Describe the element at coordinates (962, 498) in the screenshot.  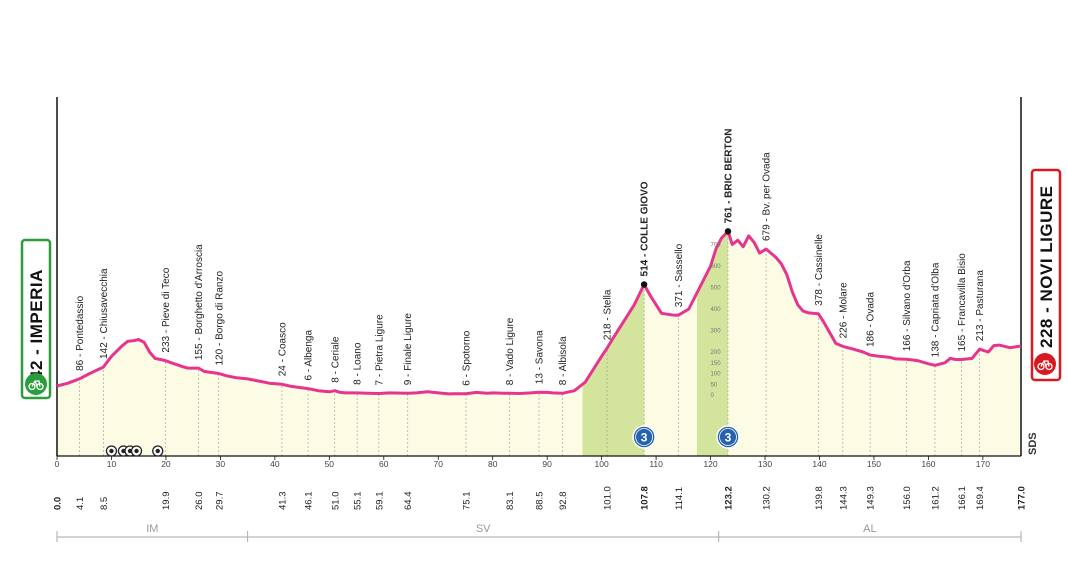
I see `km-label: 166.1` at that location.